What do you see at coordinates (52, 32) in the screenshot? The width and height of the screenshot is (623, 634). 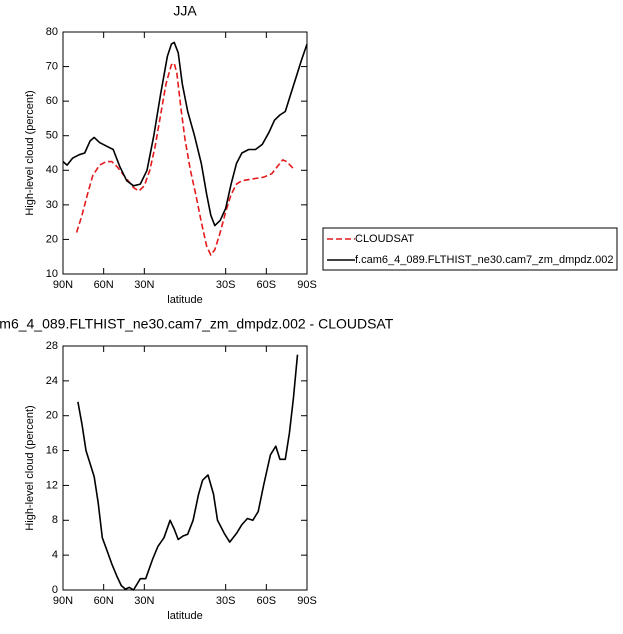 I see `y-tick-label: 80` at bounding box center [52, 32].